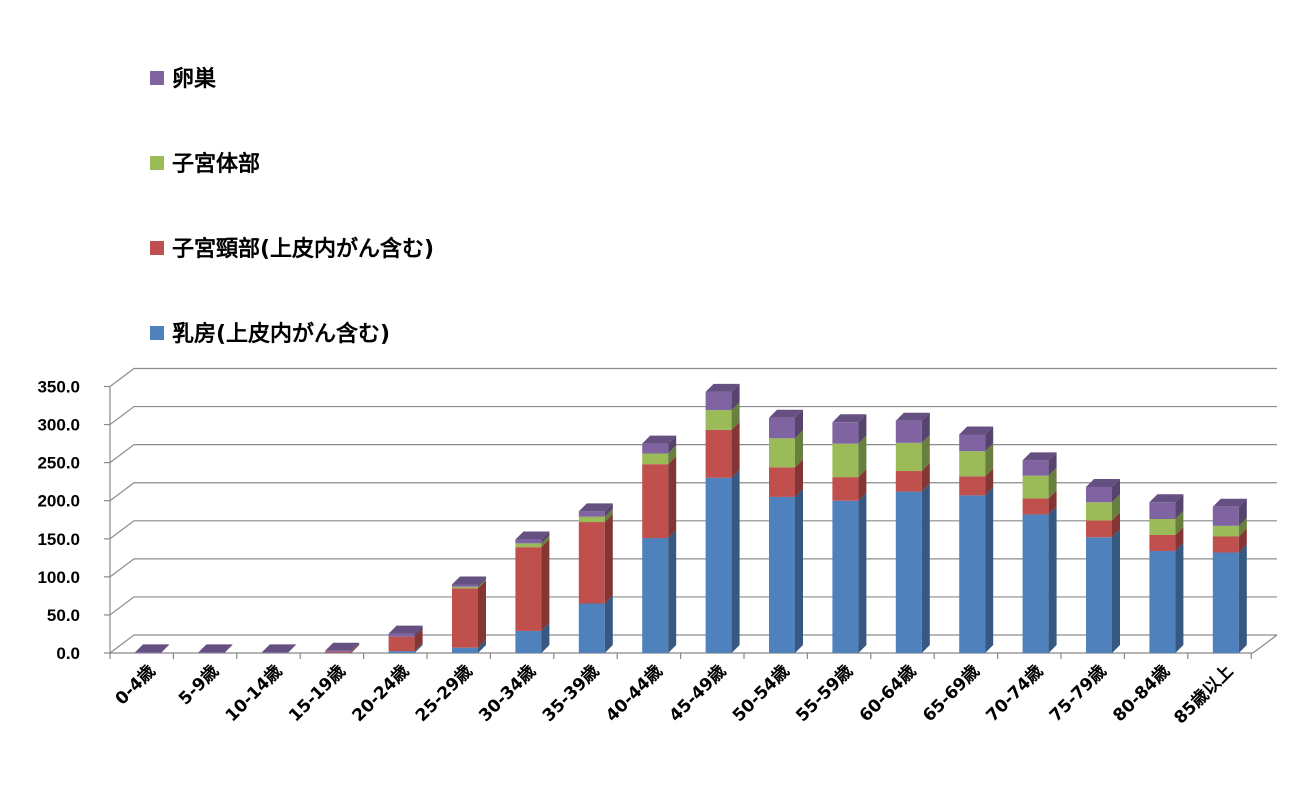 Image resolution: width=1299 pixels, height=790 pixels. What do you see at coordinates (1077, 693) in the screenshot?
I see `x-tick-label: 75-79歳` at bounding box center [1077, 693].